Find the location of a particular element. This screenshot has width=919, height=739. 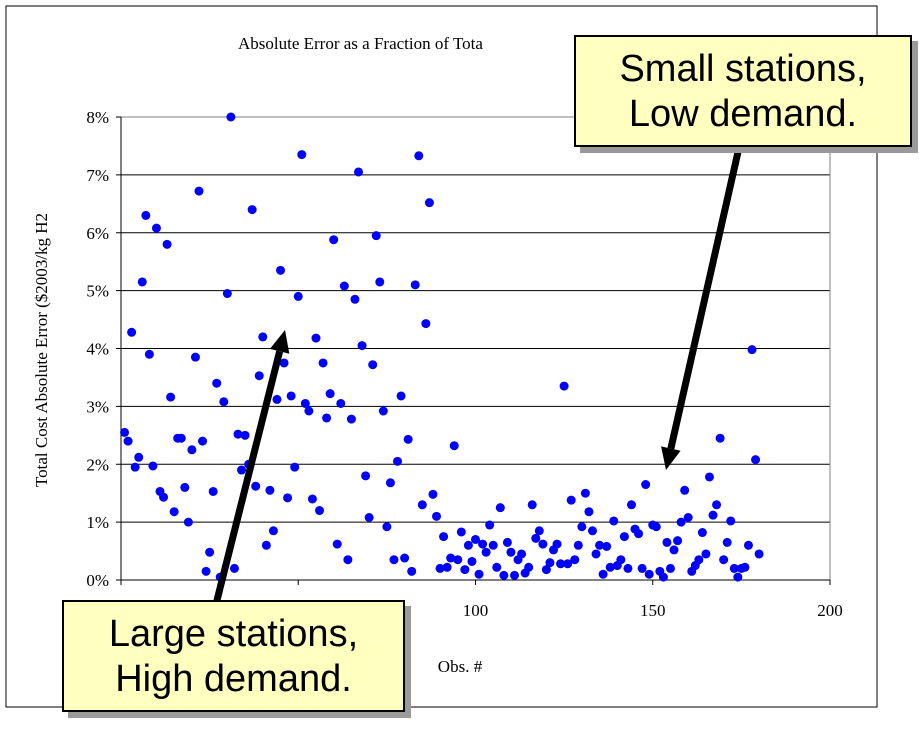

chart-title: Absolute Error as a Fraction of Tota is located at coordinates (360, 43).